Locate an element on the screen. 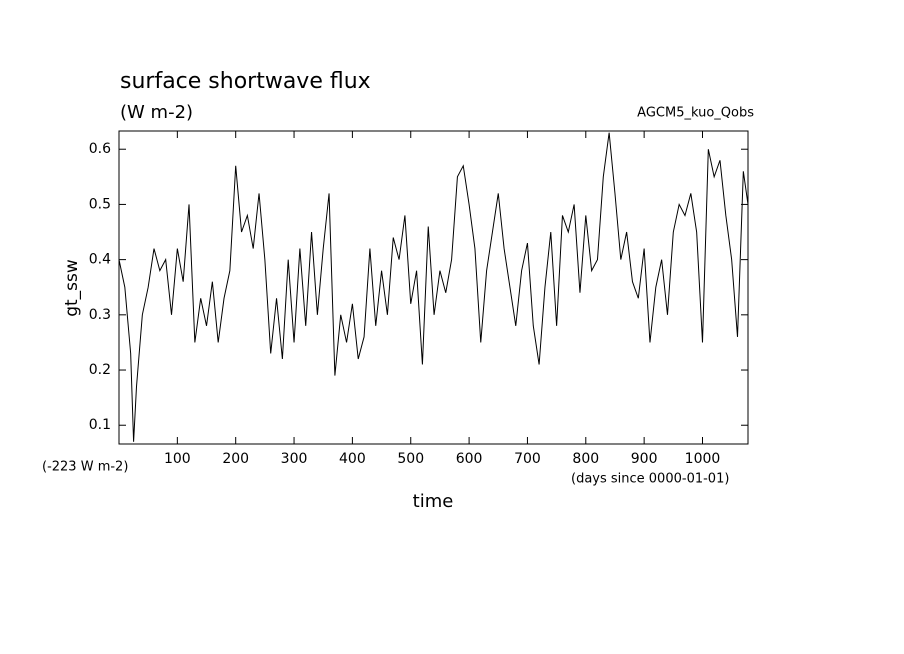 This screenshot has width=904, height=654. chart-title: surface shortwave flux is located at coordinates (245, 81).